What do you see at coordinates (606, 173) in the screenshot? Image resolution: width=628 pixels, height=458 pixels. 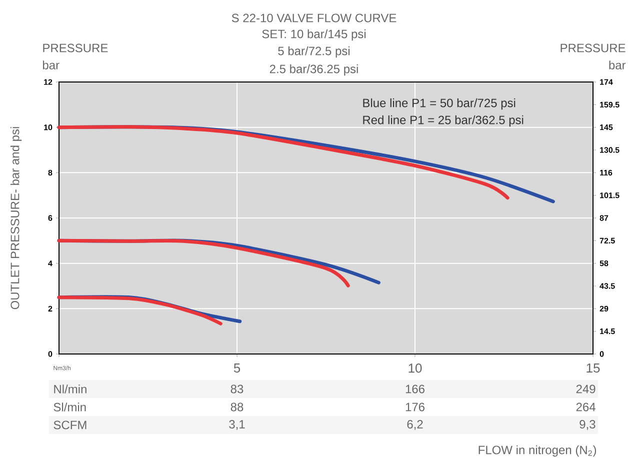 I see `y2-tick-label: 116` at bounding box center [606, 173].